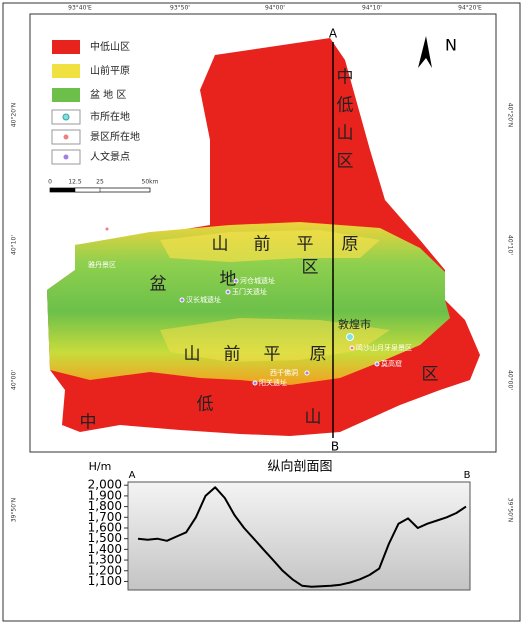 The height and width of the screenshot is (628, 523). Describe the element at coordinates (275, 8) in the screenshot. I see `coord-label: 94°00'` at that location.